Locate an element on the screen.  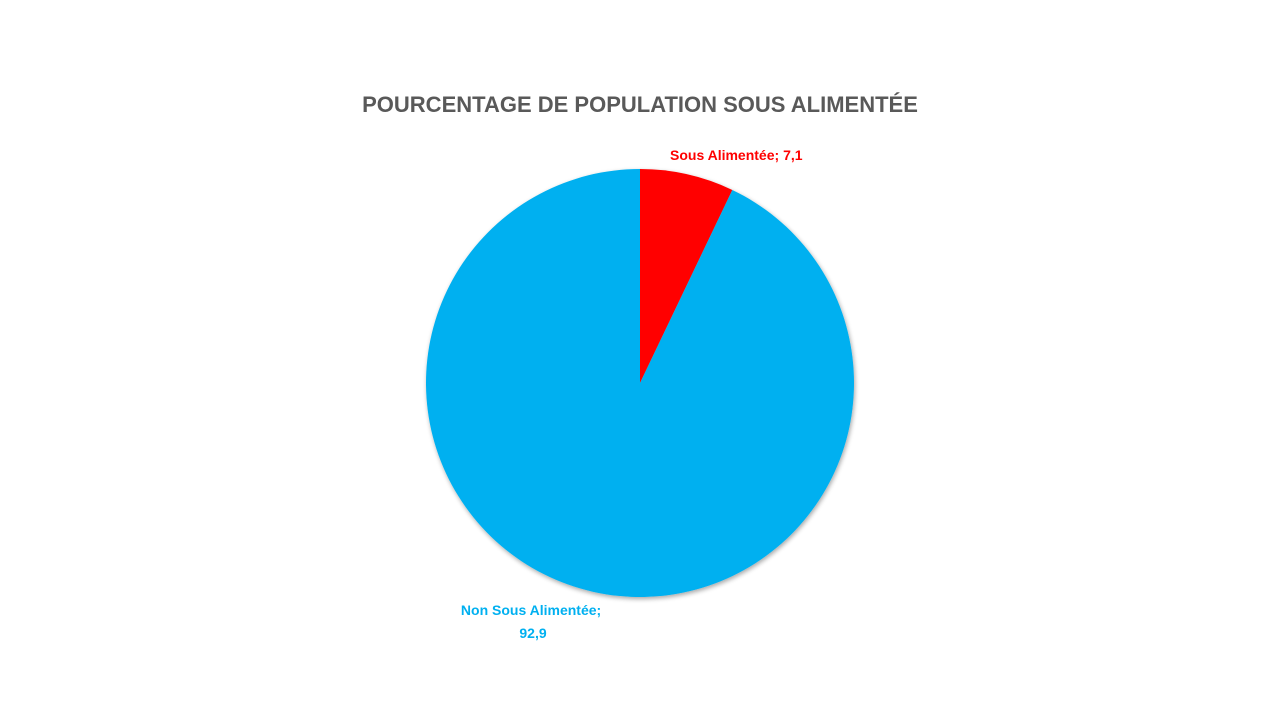
slice-label-value: 92,9 is located at coordinates (532, 633).